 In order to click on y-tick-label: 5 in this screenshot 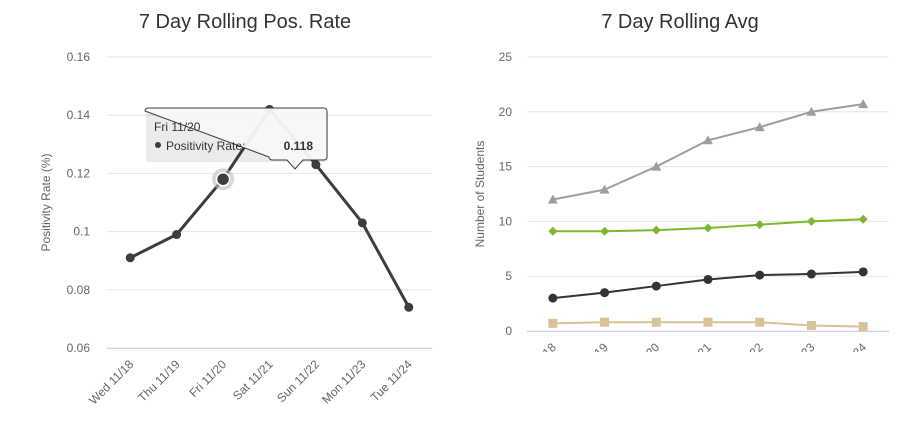, I will do `click(508, 276)`.